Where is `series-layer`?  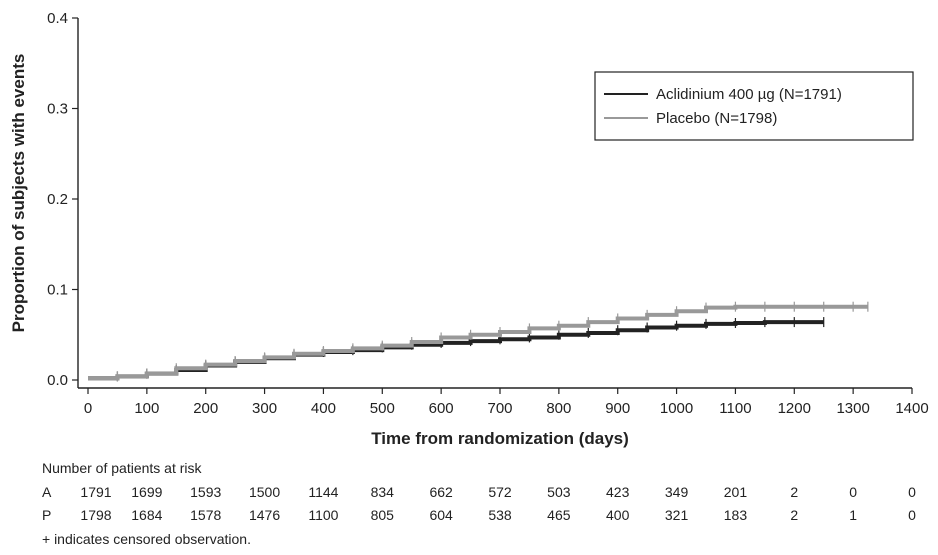
series-layer is located at coordinates (478, 341).